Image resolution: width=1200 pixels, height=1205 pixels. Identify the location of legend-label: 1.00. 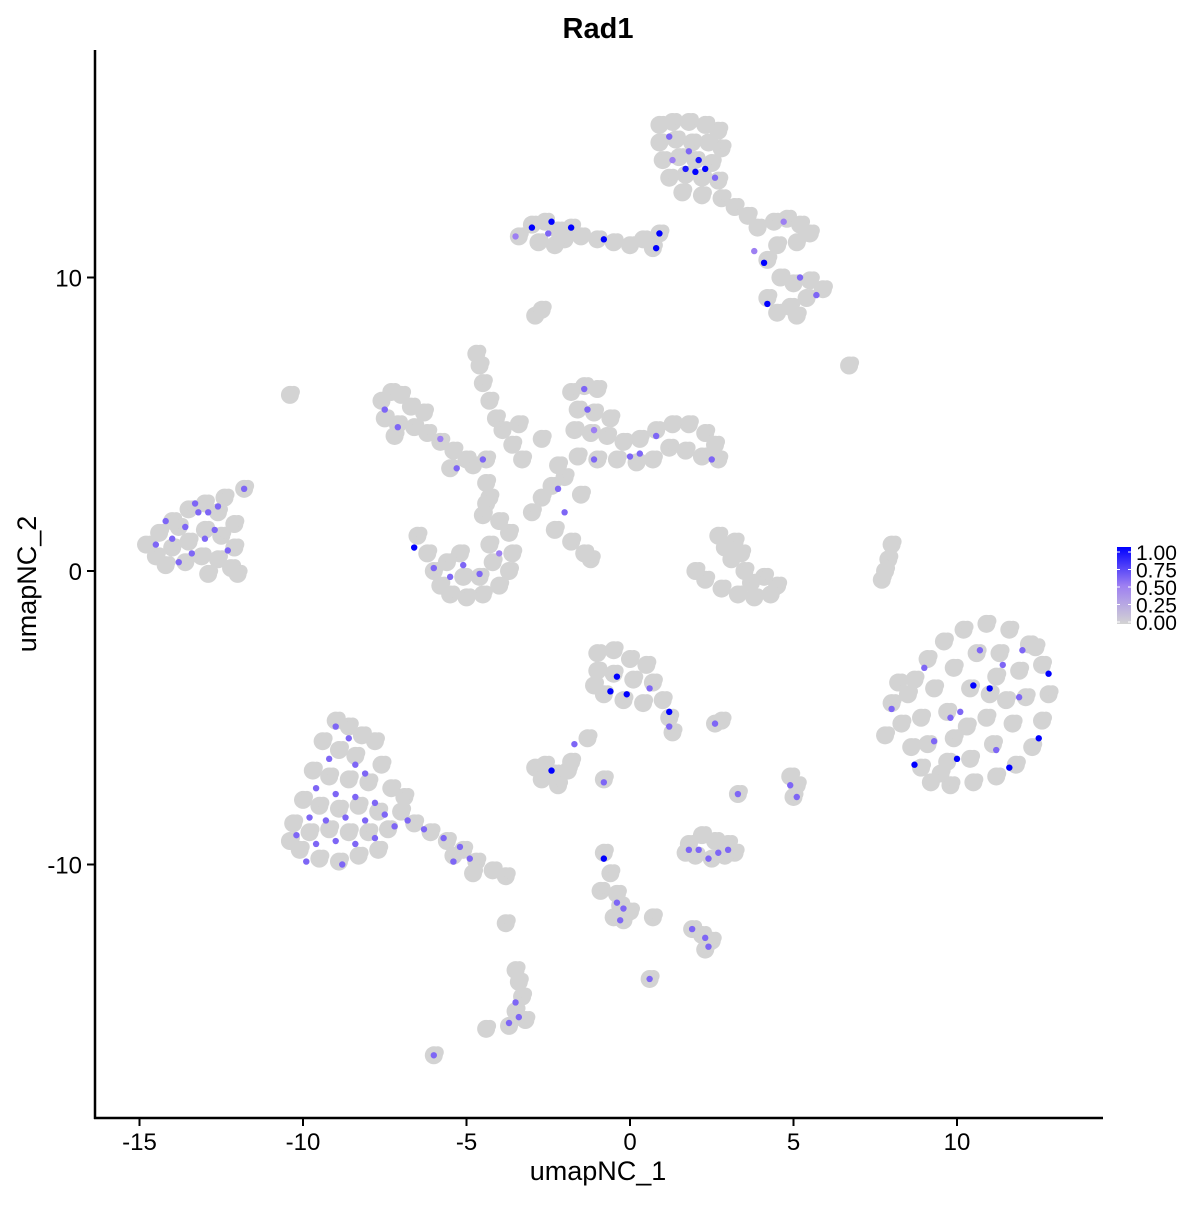
(1156, 553).